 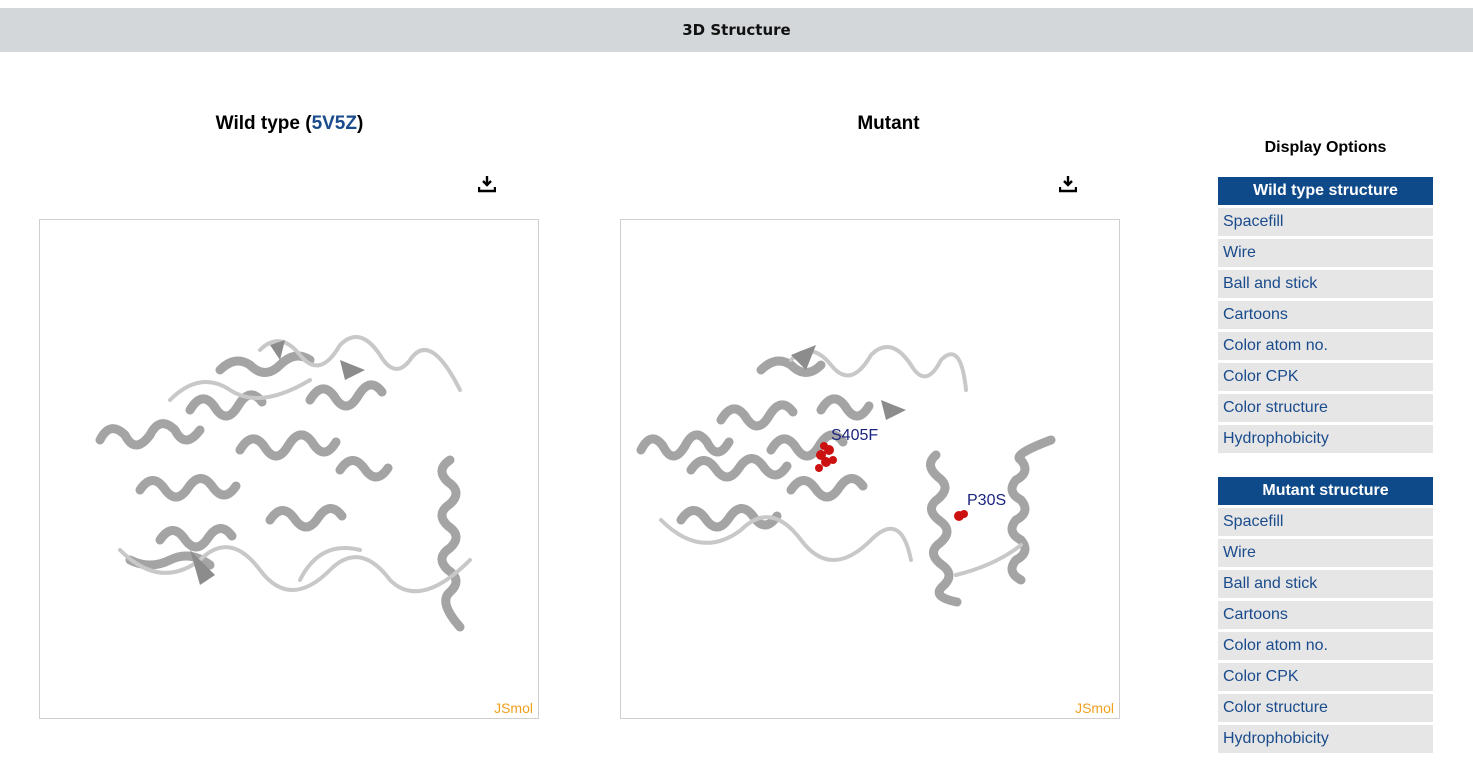 I want to click on pdb-id-link: 5V5Z, so click(x=334, y=123).